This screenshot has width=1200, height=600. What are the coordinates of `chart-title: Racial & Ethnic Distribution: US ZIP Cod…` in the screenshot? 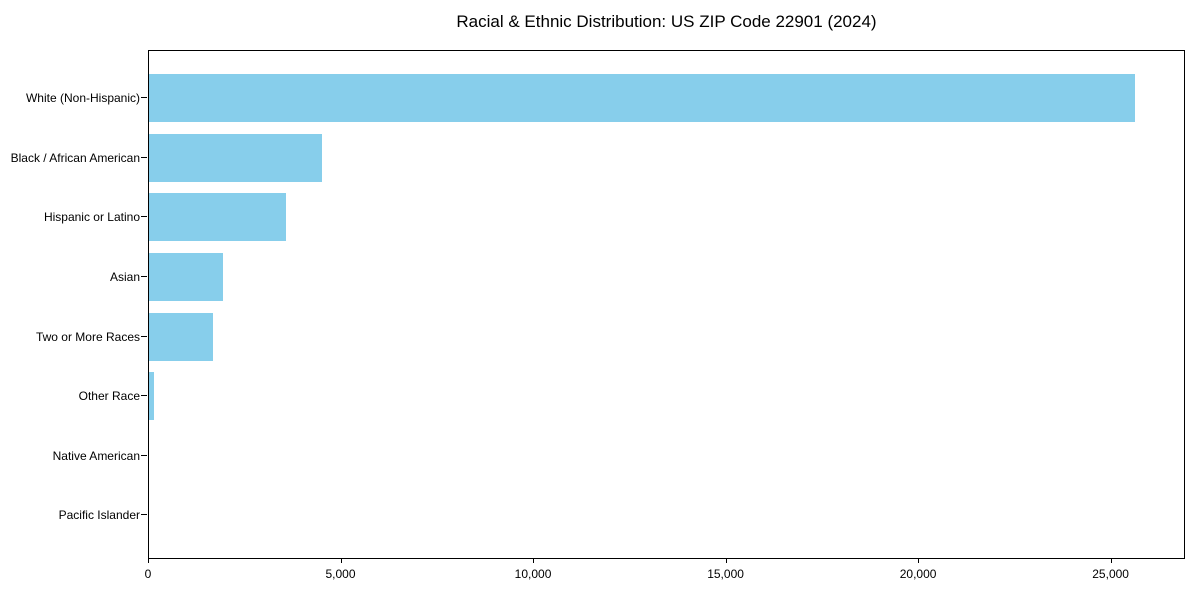 It's located at (666, 21).